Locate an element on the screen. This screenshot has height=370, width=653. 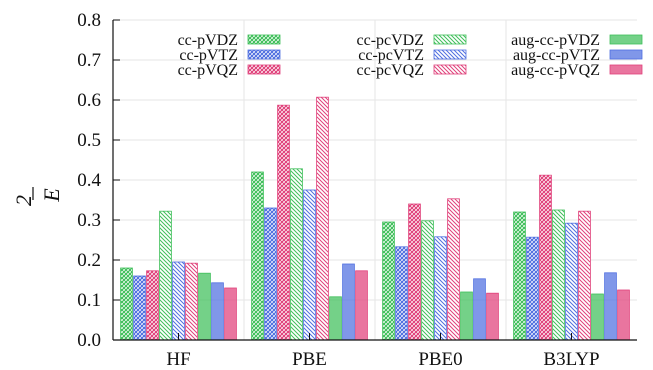
x-tick-label-PBE: PBE is located at coordinates (309, 359).